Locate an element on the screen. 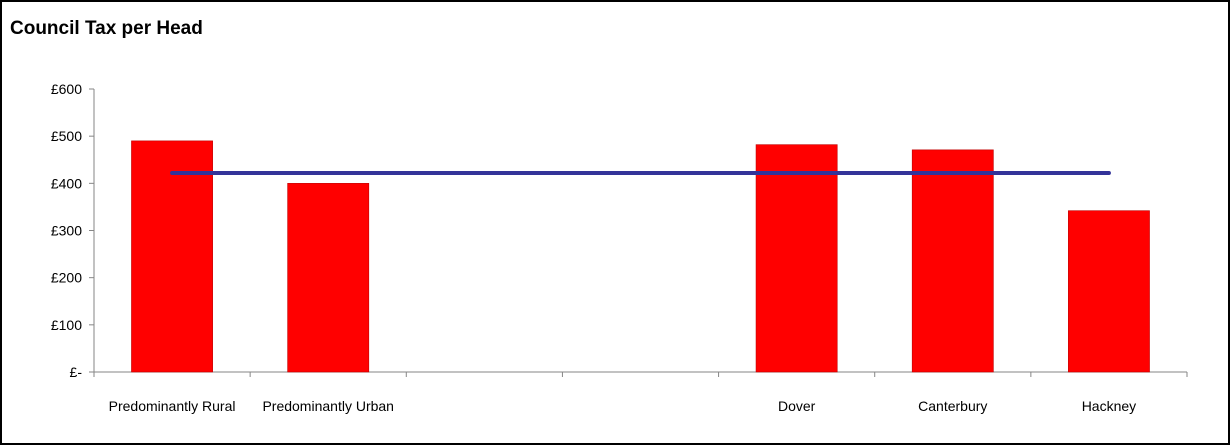 The image size is (1230, 445). x-tick-label: Predominantly Urban is located at coordinates (328, 406).